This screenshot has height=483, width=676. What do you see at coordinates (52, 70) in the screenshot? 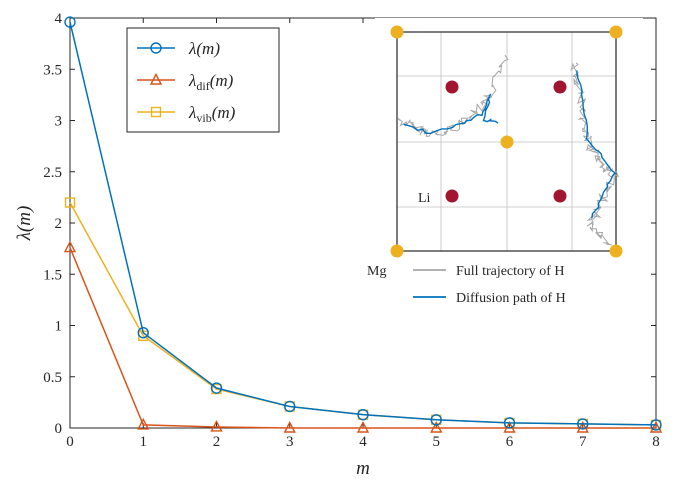
I see `y-tick-label: 3.5` at bounding box center [52, 70].